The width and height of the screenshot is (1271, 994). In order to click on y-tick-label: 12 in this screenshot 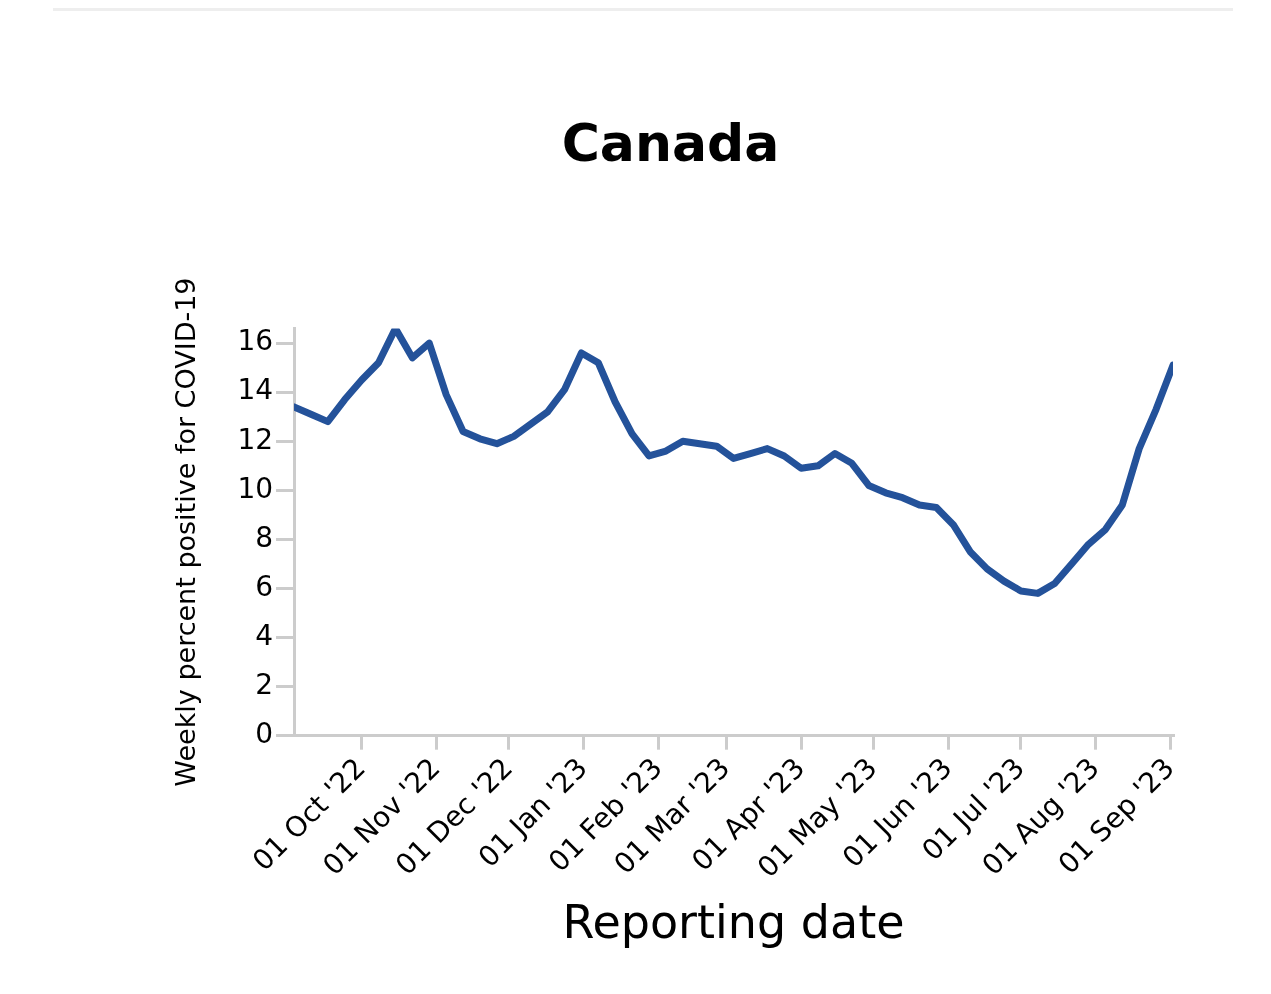, I will do `click(255, 439)`.